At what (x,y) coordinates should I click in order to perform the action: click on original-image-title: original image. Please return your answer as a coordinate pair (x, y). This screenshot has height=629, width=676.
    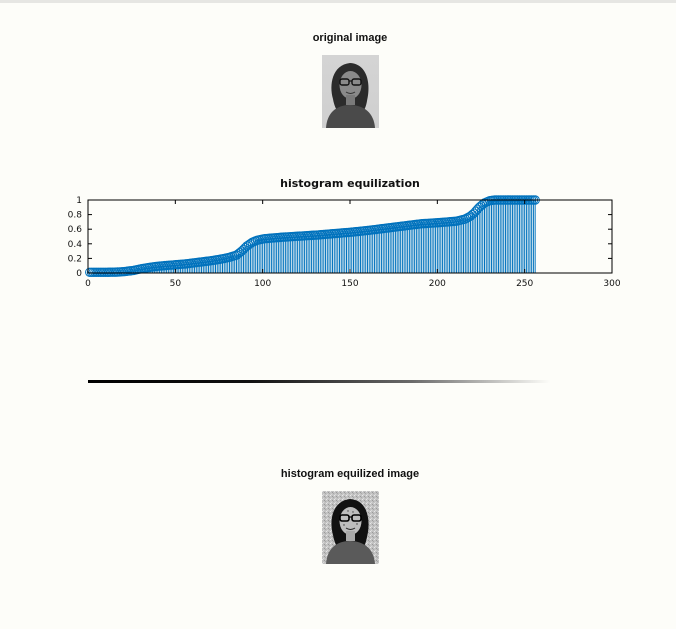
    Looking at the image, I should click on (350, 38).